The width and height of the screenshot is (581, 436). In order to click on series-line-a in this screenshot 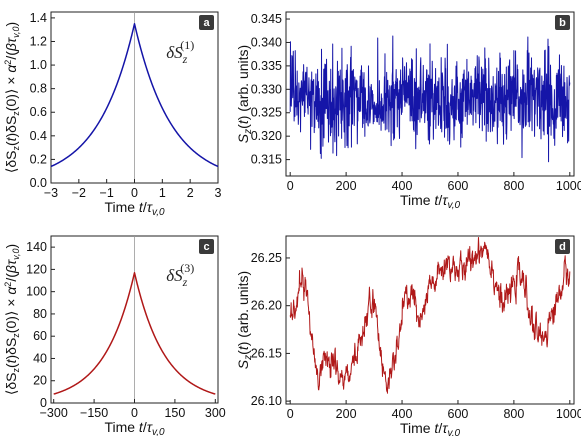, I will do `click(134, 95)`.